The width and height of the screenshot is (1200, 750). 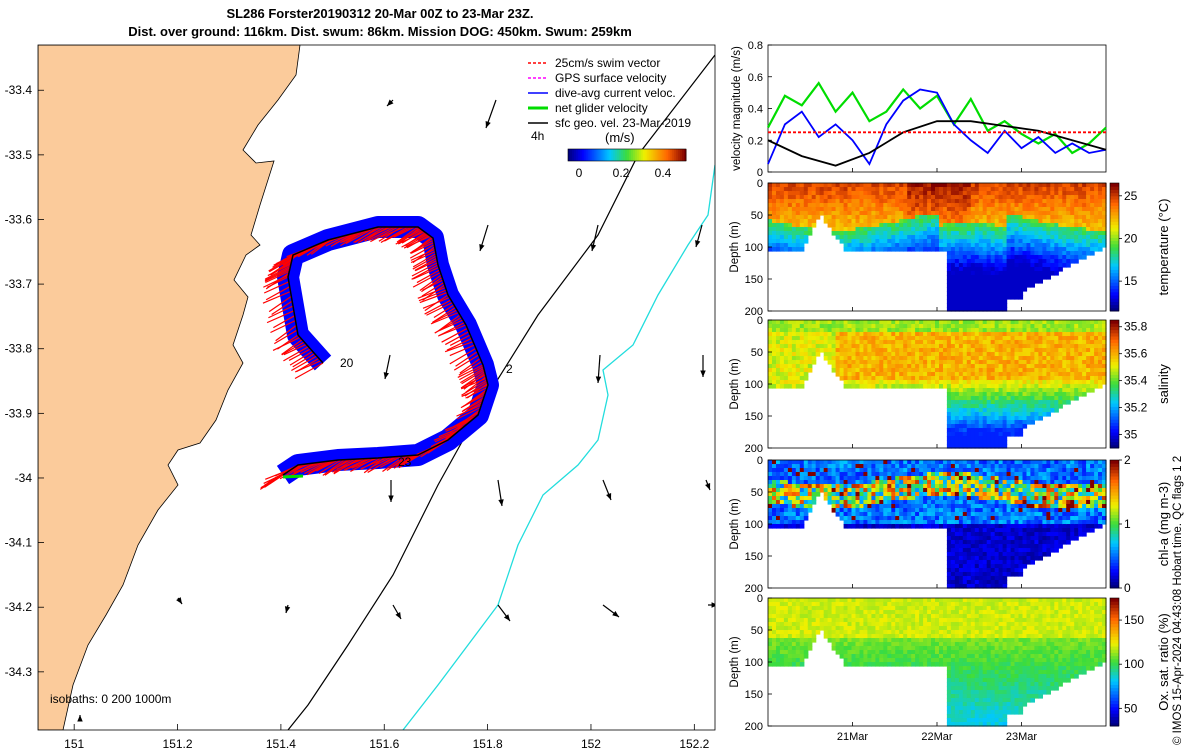 I want to click on depth-tick-label: 200, so click(x=754, y=449).